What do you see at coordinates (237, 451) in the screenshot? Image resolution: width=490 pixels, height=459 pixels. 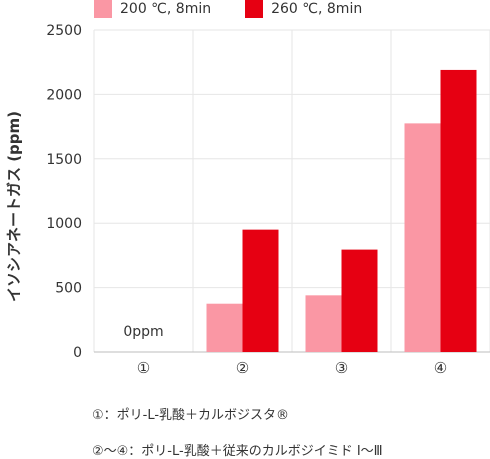 I see `footnote-2: ②〜④：ポリ-L-乳酸＋従来のカルボジイミド Ⅰ〜Ⅲ` at bounding box center [237, 451].